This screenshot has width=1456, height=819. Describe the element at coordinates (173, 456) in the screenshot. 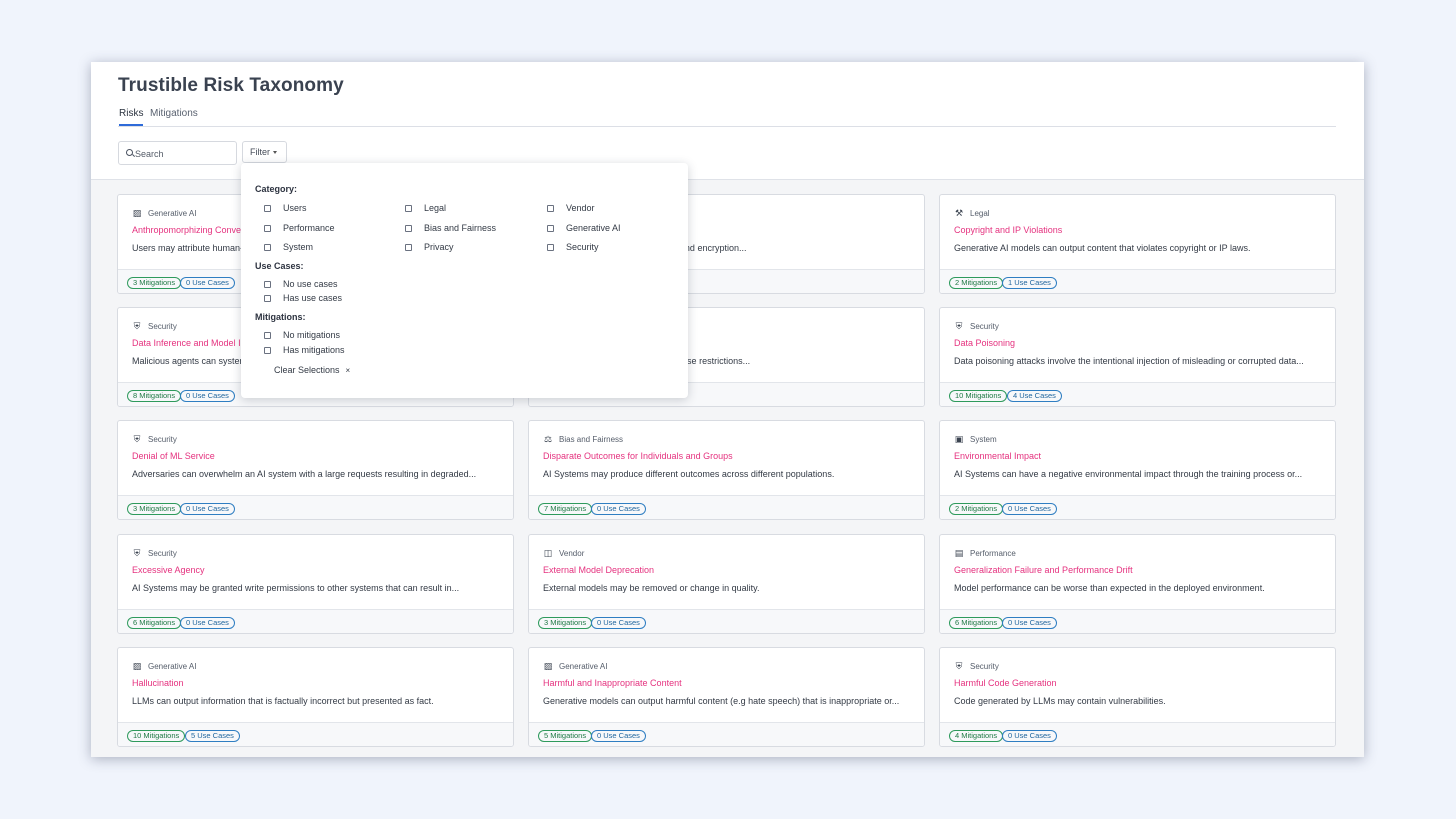

I see `risk-title-link: Denial of ML Service` at that location.